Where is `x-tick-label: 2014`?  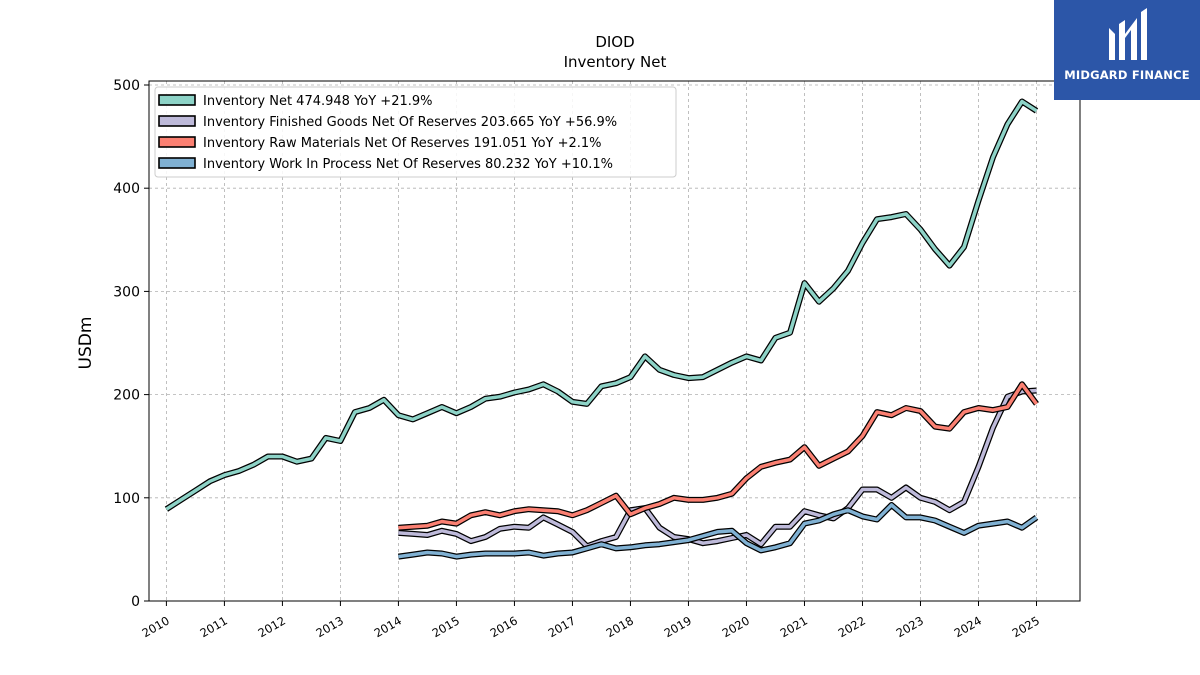
x-tick-label: 2014 is located at coordinates (388, 626).